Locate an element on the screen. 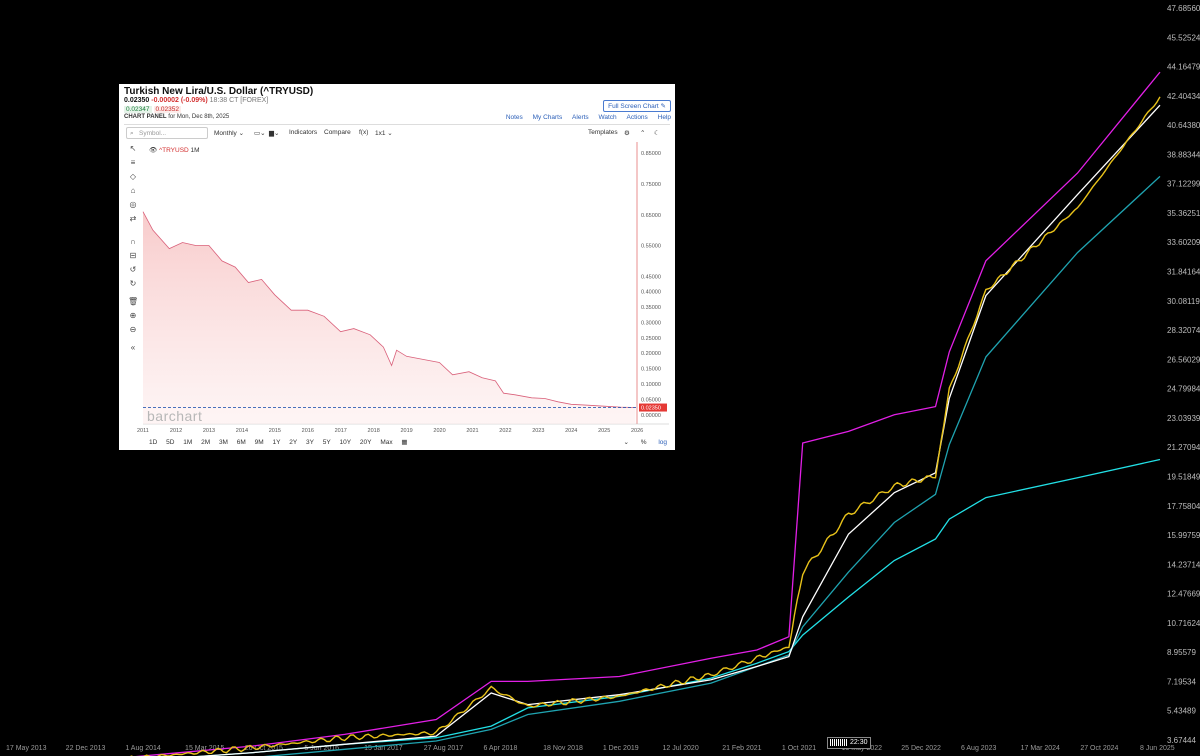 This screenshot has height=756, width=1200. panel-x-tick: 2017 is located at coordinates (341, 431).